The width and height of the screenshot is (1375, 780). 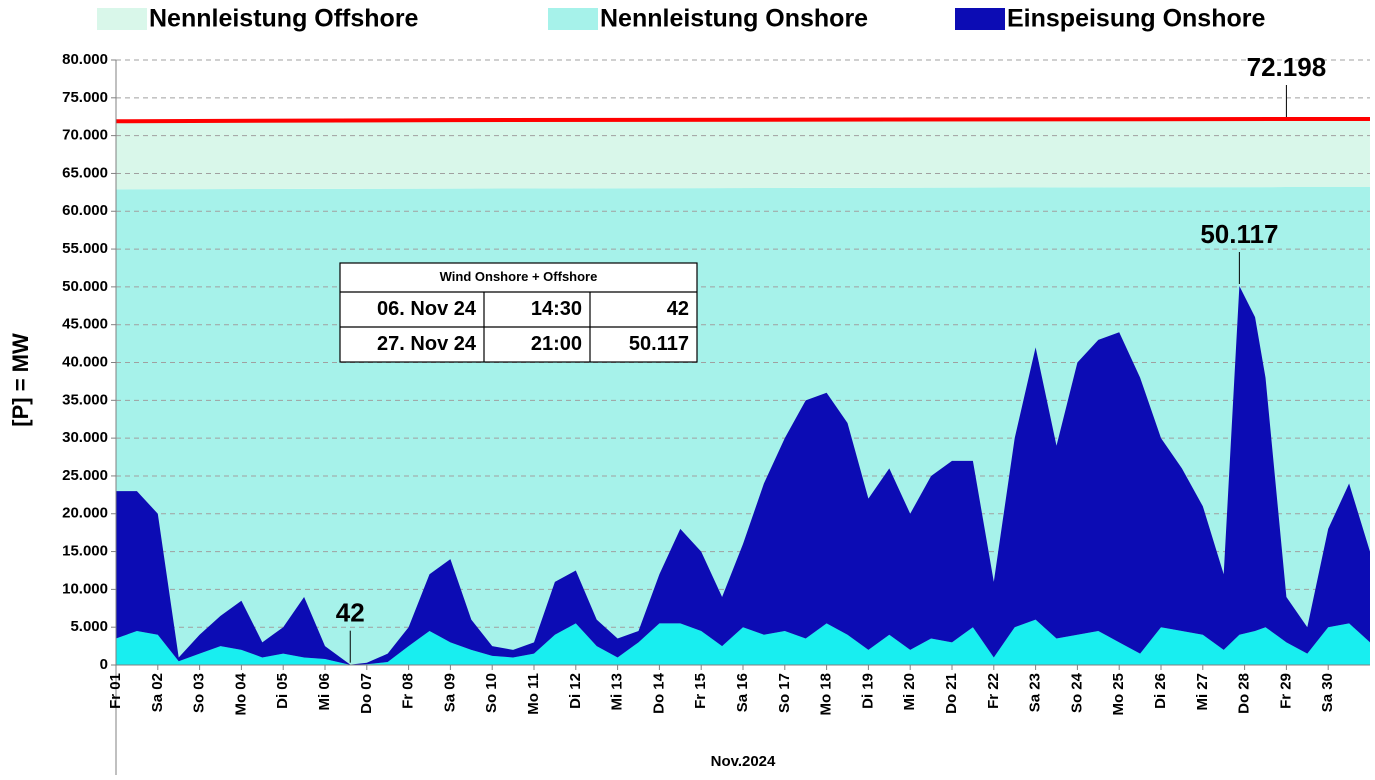 What do you see at coordinates (85, 437) in the screenshot?
I see `y-tick-label: 30.000` at bounding box center [85, 437].